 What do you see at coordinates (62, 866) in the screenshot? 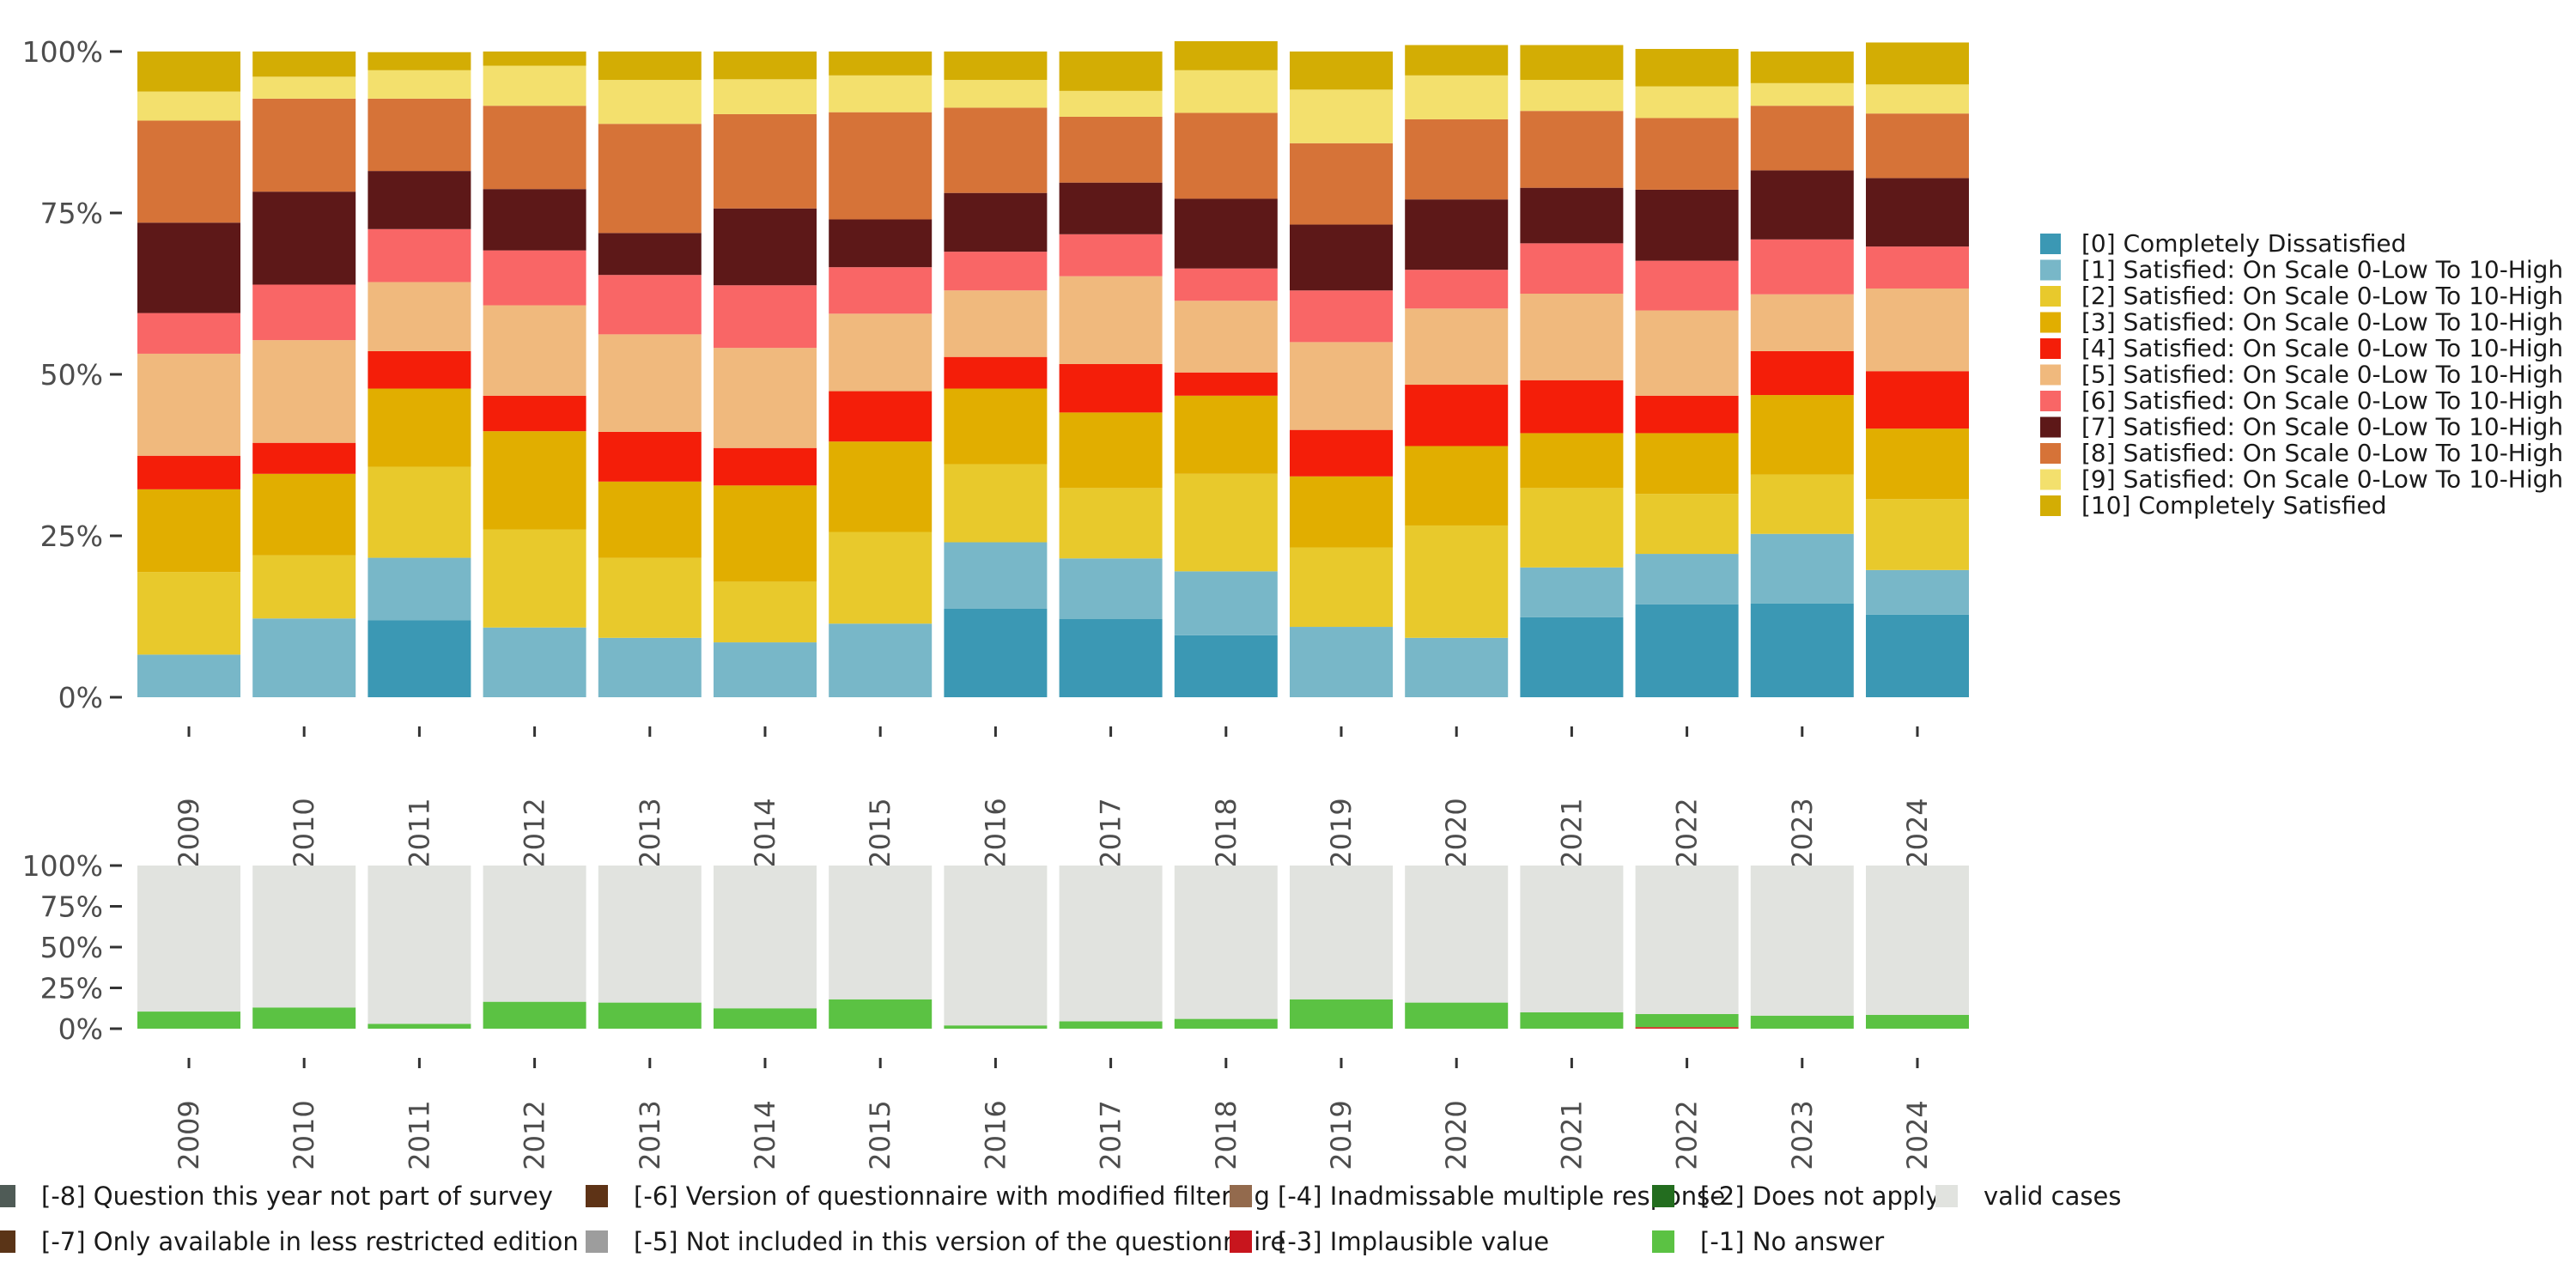
I see `valid-y-tick-label: 100%` at bounding box center [62, 866].